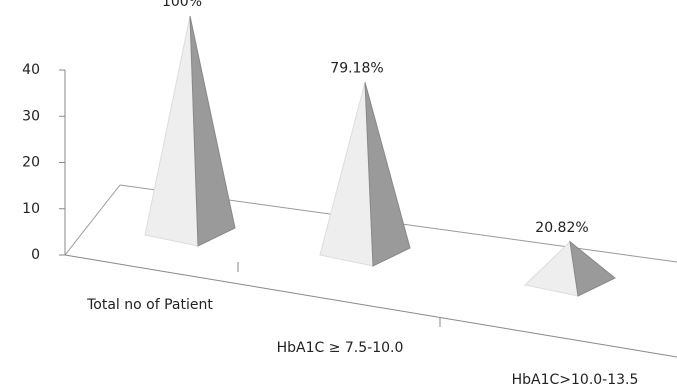  What do you see at coordinates (340, 348) in the screenshot?
I see `x-tick-label: HbA1C ≥ 7.5-10.0` at bounding box center [340, 348].